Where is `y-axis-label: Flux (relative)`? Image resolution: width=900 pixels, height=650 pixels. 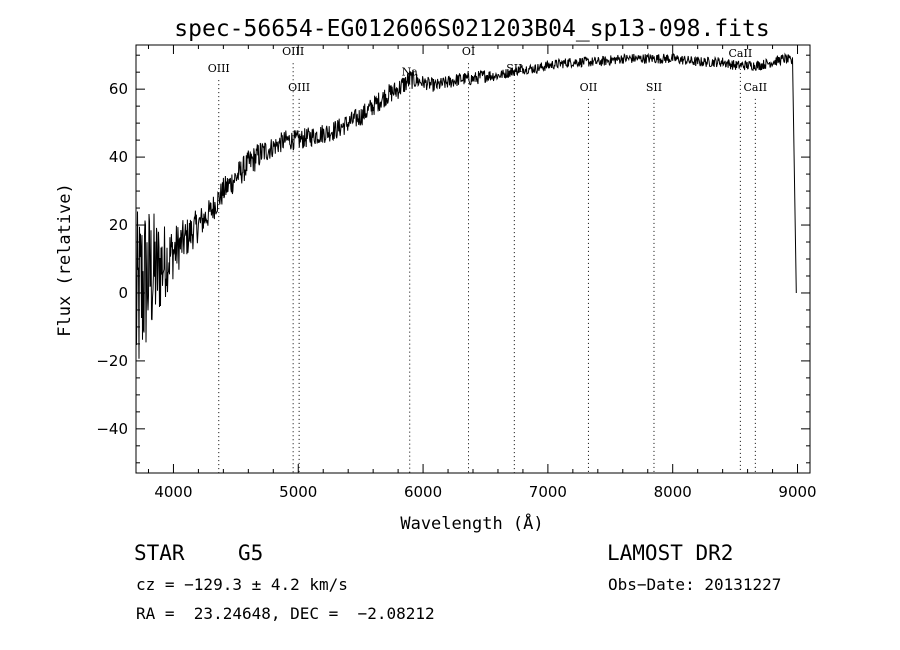 y-axis-label: Flux (relative) is located at coordinates (65, 260).